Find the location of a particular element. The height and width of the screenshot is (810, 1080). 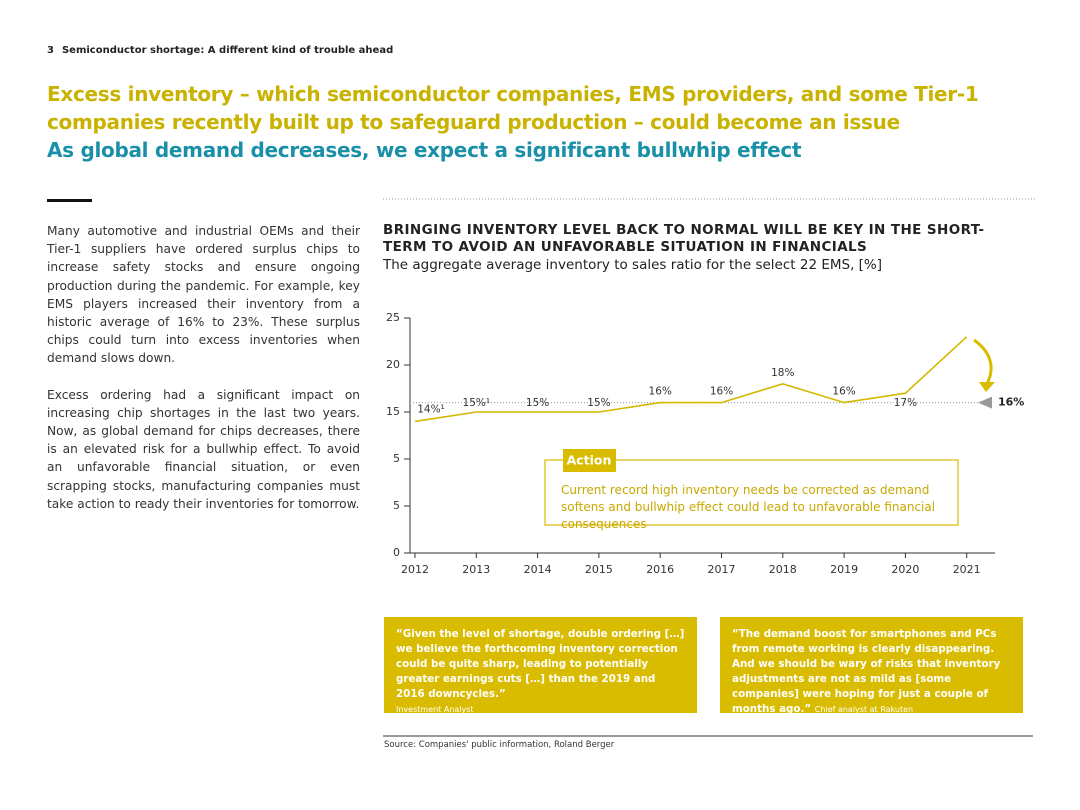

x-tick-label: 2016 is located at coordinates (660, 569).